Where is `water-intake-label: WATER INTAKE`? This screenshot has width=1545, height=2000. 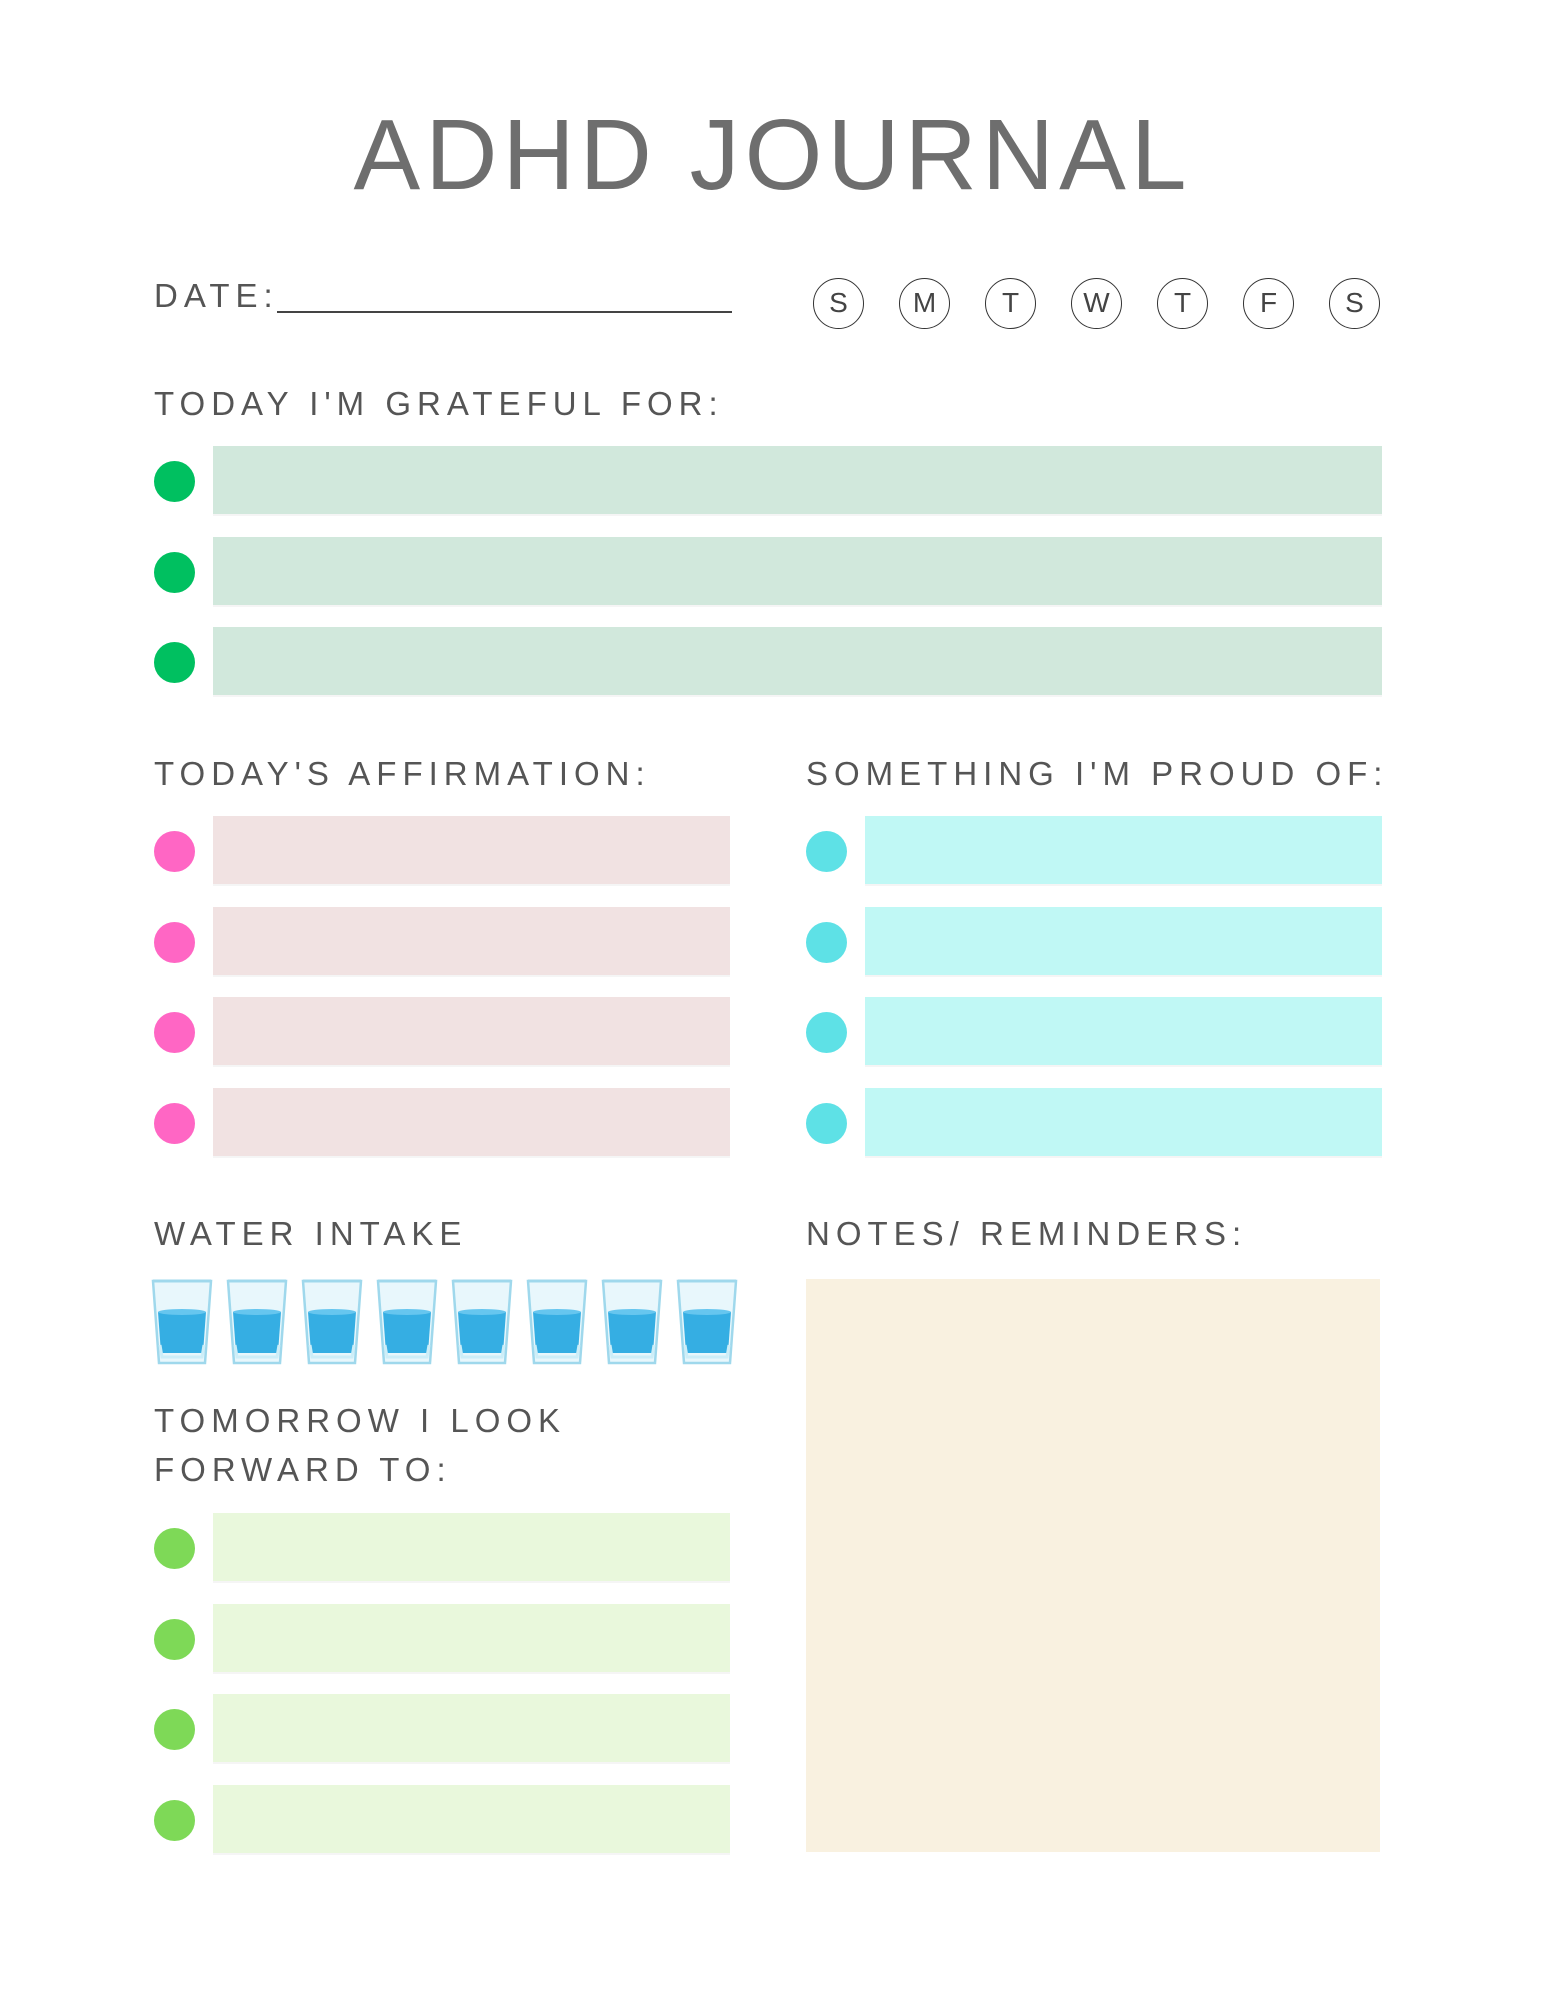
water-intake-label: WATER INTAKE is located at coordinates (311, 1233).